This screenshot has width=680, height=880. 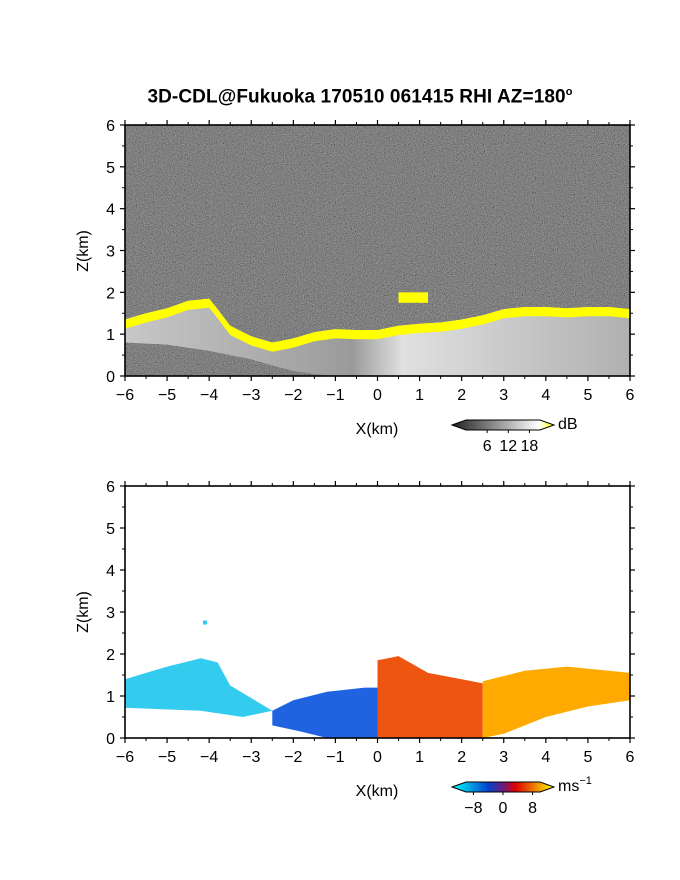 I want to click on intensity-x-axis-label: X(km), so click(x=377, y=429).